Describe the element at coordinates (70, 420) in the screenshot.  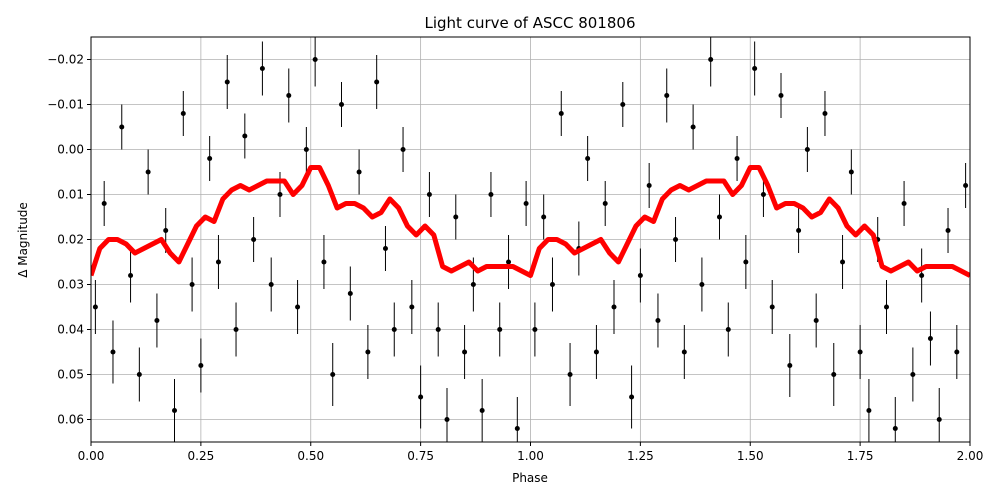
I see `y-tick-label: 0.06` at that location.